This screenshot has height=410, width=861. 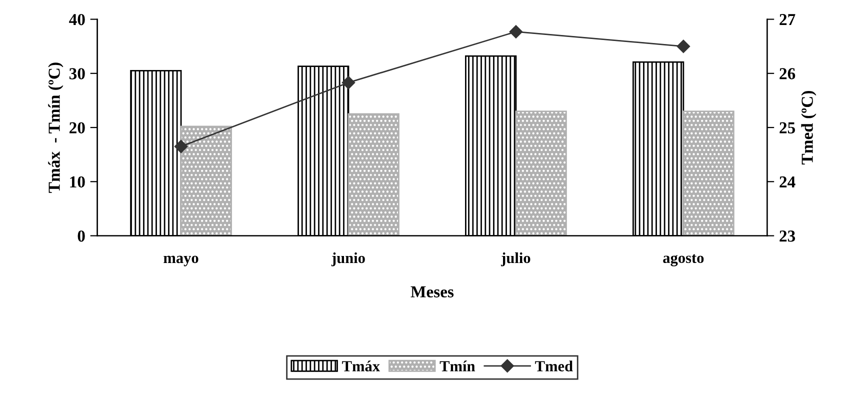 What do you see at coordinates (348, 259) in the screenshot?
I see `x-tick-label: junio` at bounding box center [348, 259].